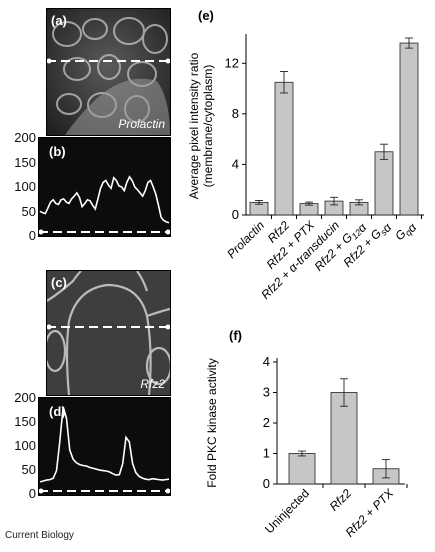  Describe the element at coordinates (235, 335) in the screenshot. I see `panel-tag: (f)` at that location.